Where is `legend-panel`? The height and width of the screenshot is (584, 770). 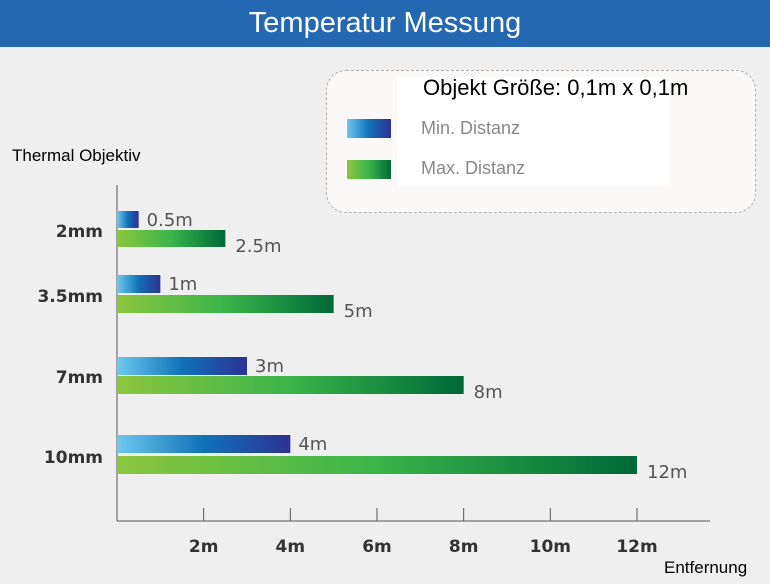
legend-panel is located at coordinates (533, 131).